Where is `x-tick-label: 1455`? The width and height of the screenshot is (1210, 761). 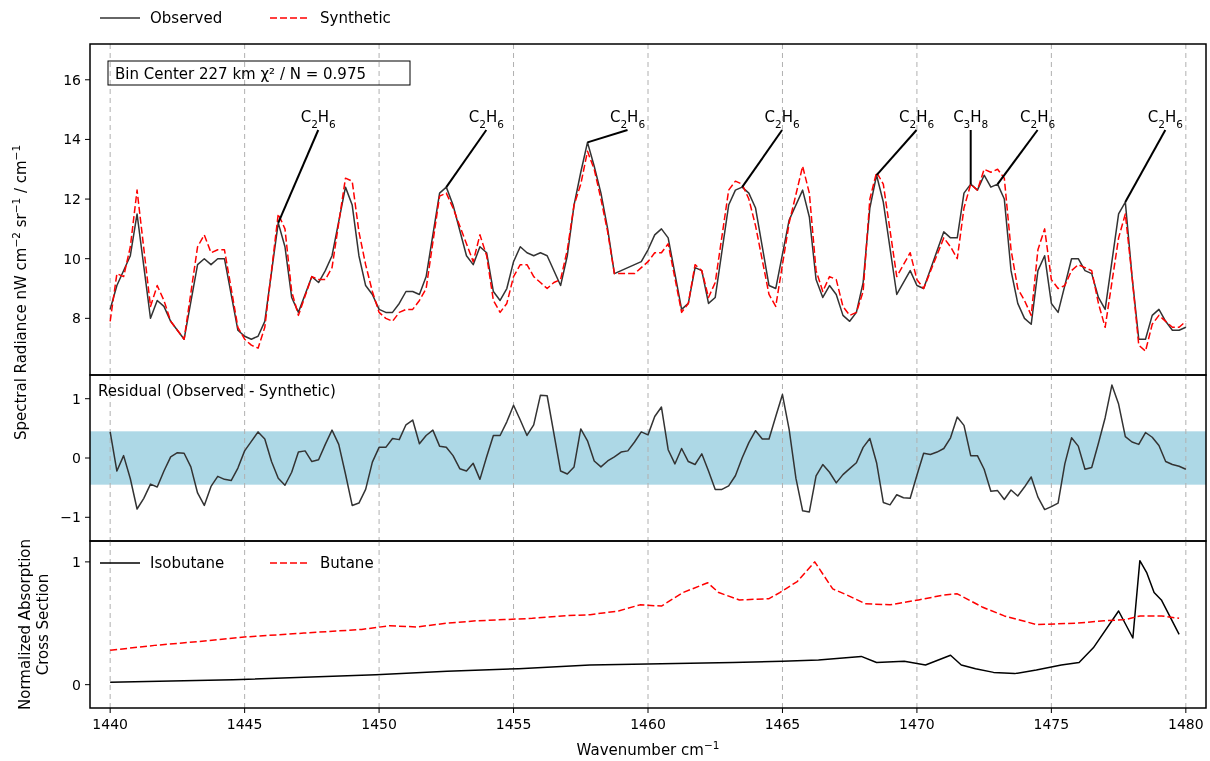
x-tick-label: 1455 is located at coordinates (513, 724).